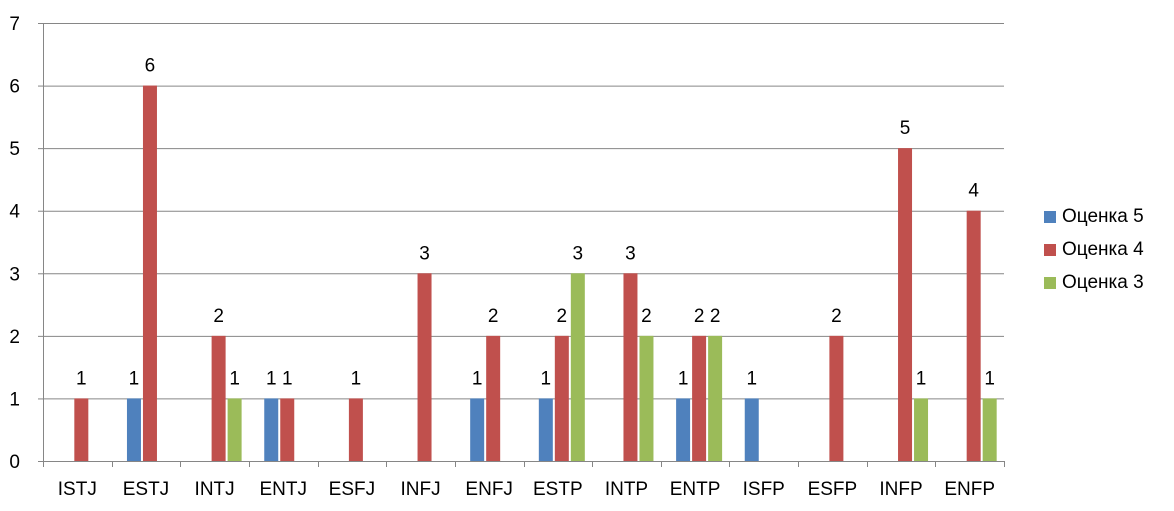 This screenshot has width=1174, height=511. Describe the element at coordinates (626, 489) in the screenshot. I see `x-tick-label: INTP` at that location.